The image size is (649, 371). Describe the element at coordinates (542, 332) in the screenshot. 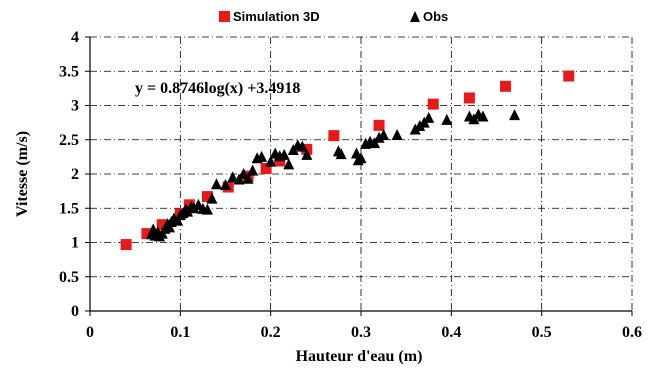

I see `x-tick-label: 0.5` at that location.